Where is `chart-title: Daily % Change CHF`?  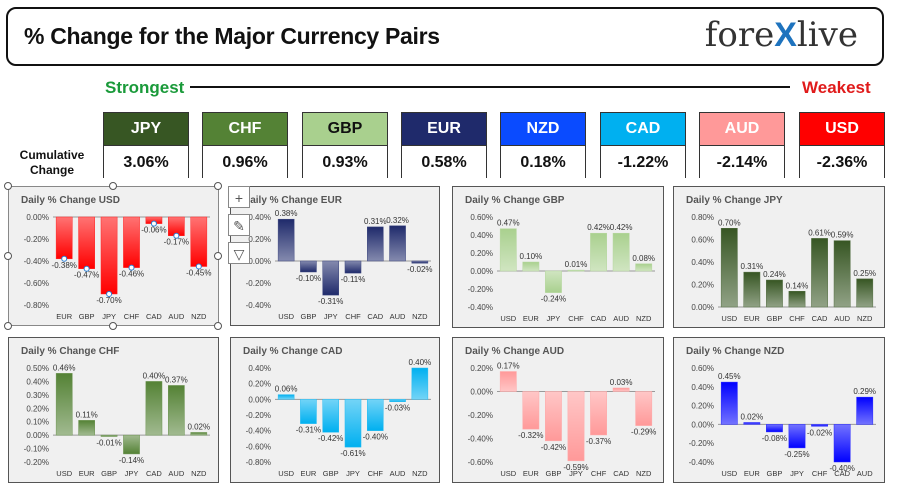
chart-title: Daily % Change CHF is located at coordinates (70, 351).